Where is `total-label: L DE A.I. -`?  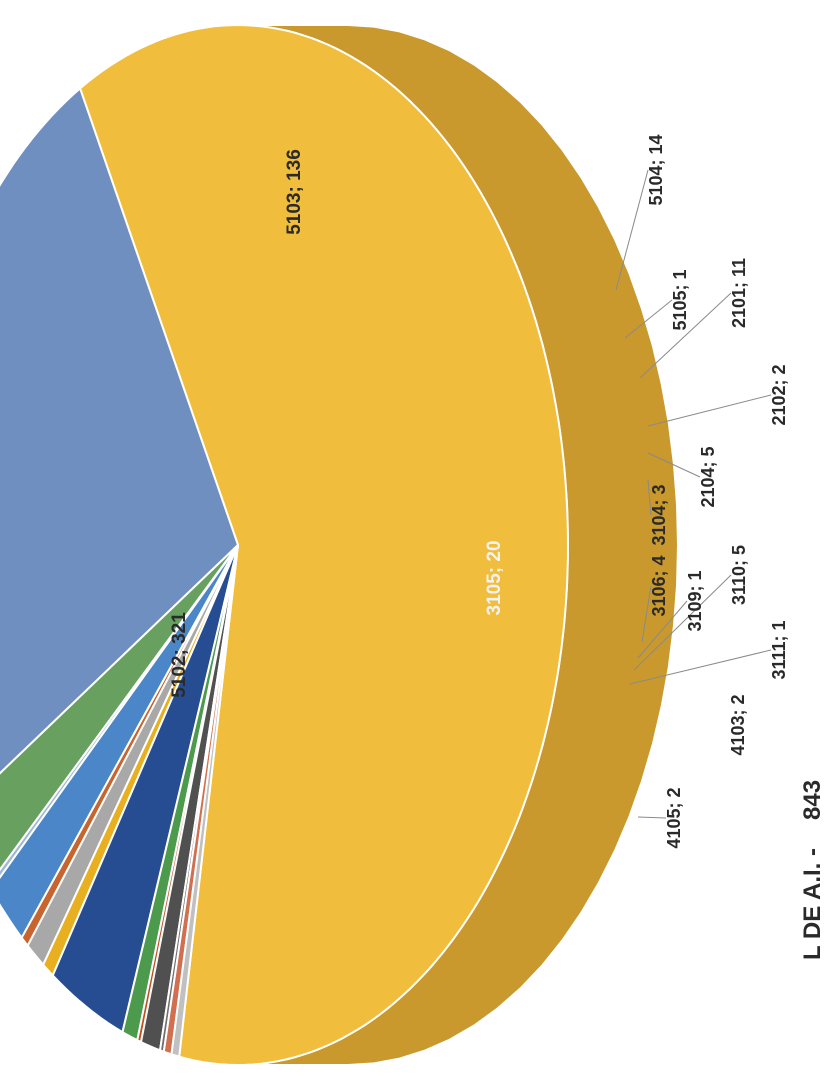 total-label: L DE A.I. - is located at coordinates (812, 904).